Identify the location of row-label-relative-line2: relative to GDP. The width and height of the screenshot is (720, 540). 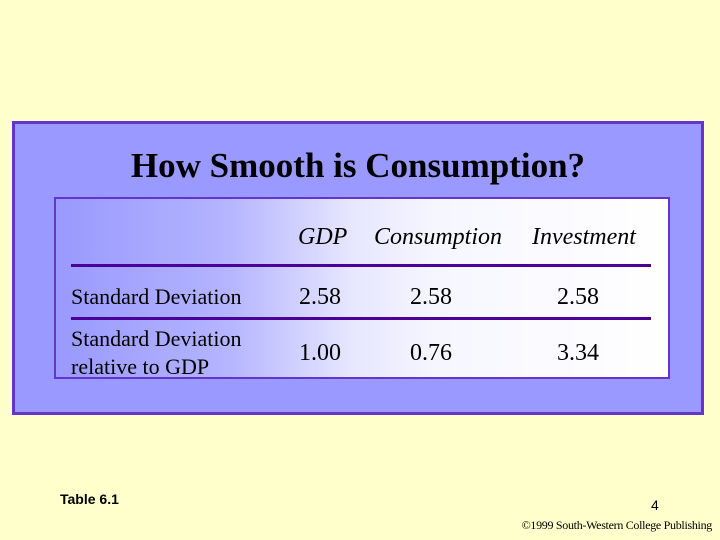
(140, 366).